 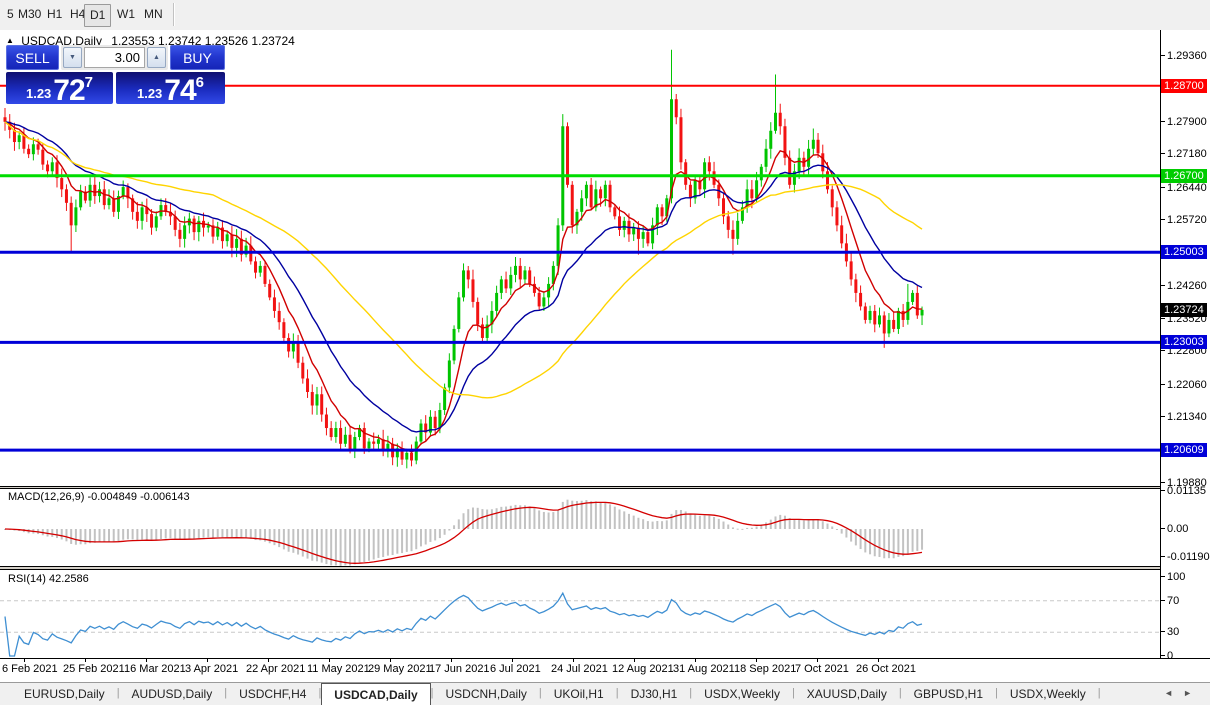 What do you see at coordinates (78, 14) in the screenshot?
I see `timeframe-button-h4: H4` at bounding box center [78, 14].